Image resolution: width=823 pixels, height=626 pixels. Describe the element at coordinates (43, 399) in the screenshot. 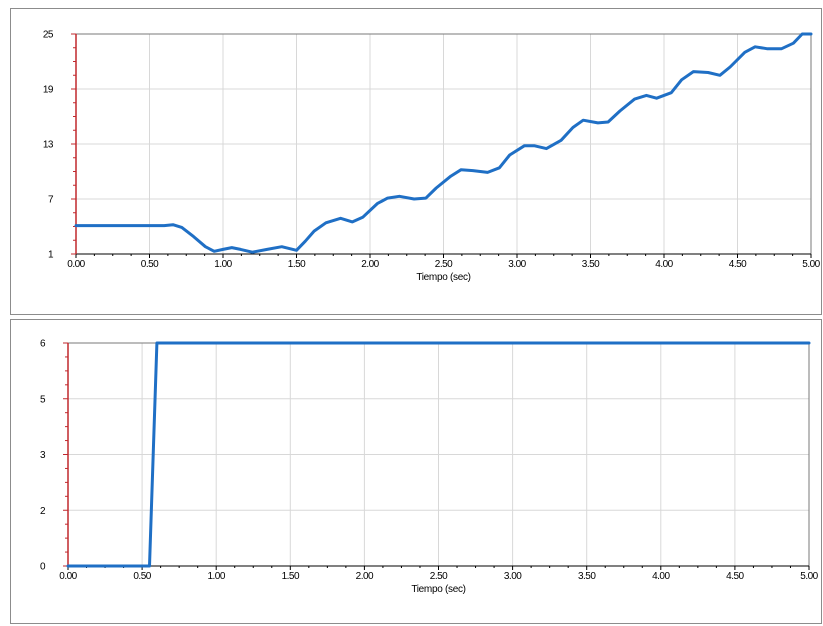

I see `y-tick-label: 5` at that location.